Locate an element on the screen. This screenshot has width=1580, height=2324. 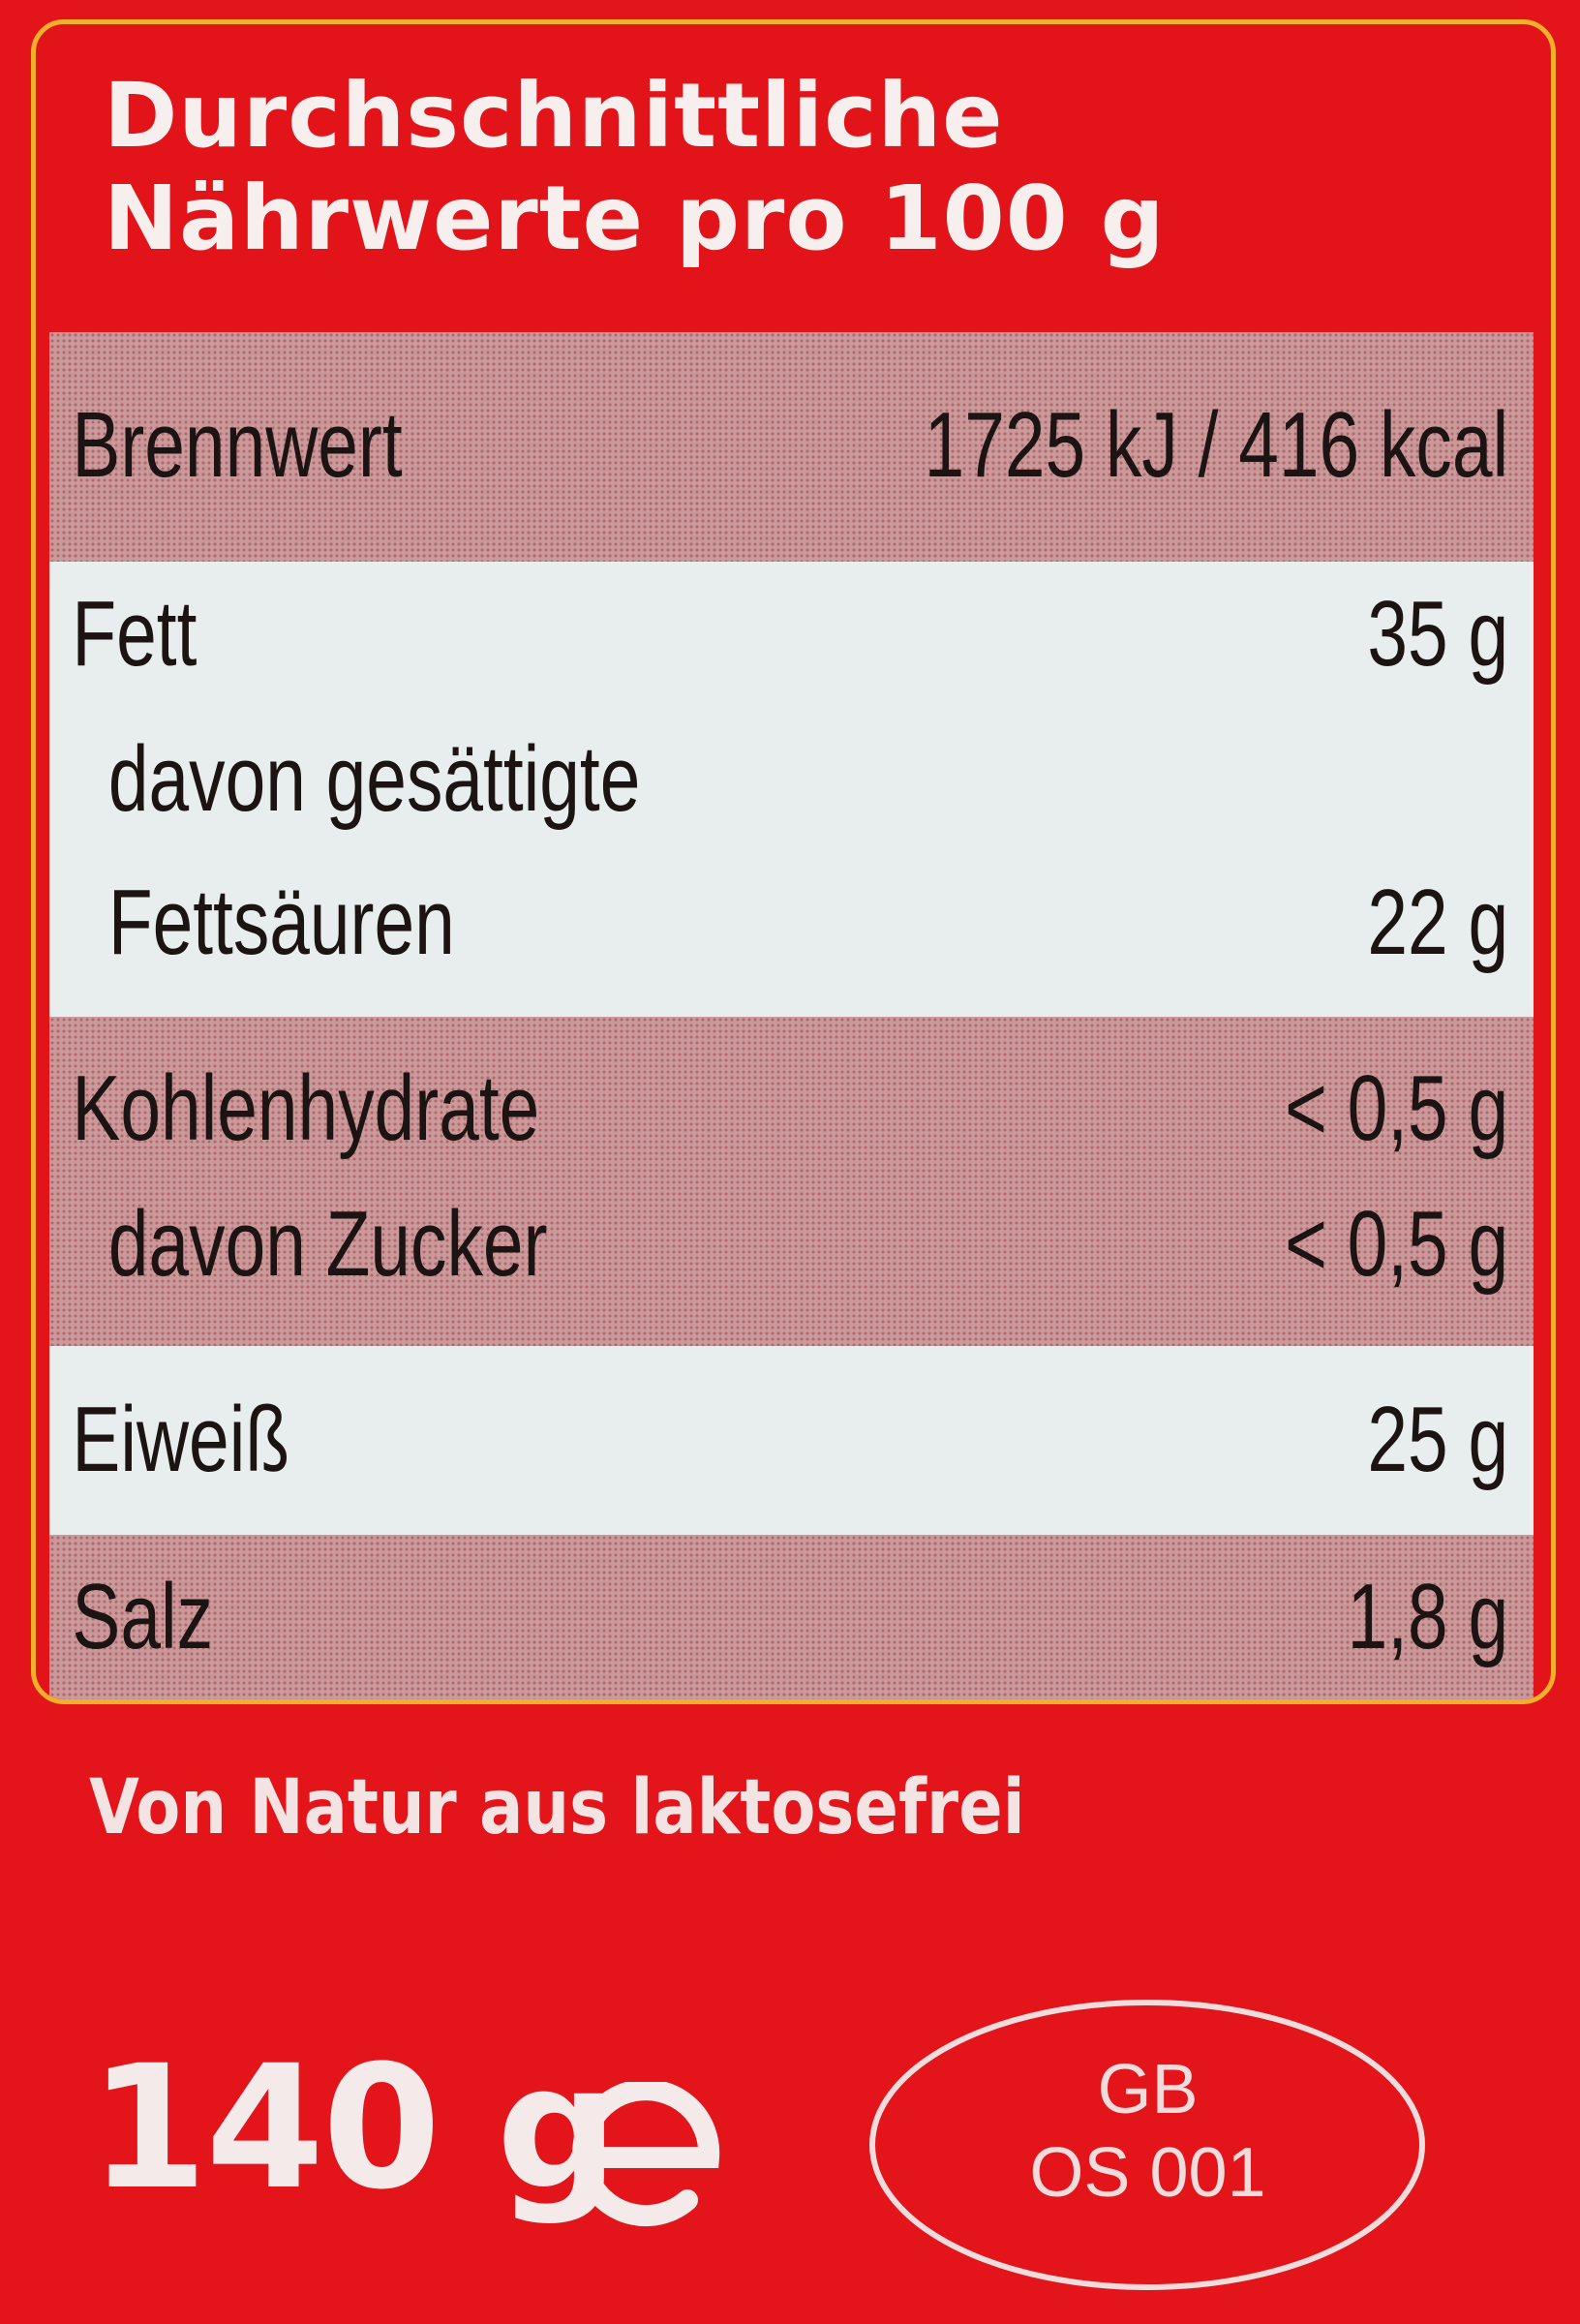
fat-value: 35 g is located at coordinates (1438, 634).